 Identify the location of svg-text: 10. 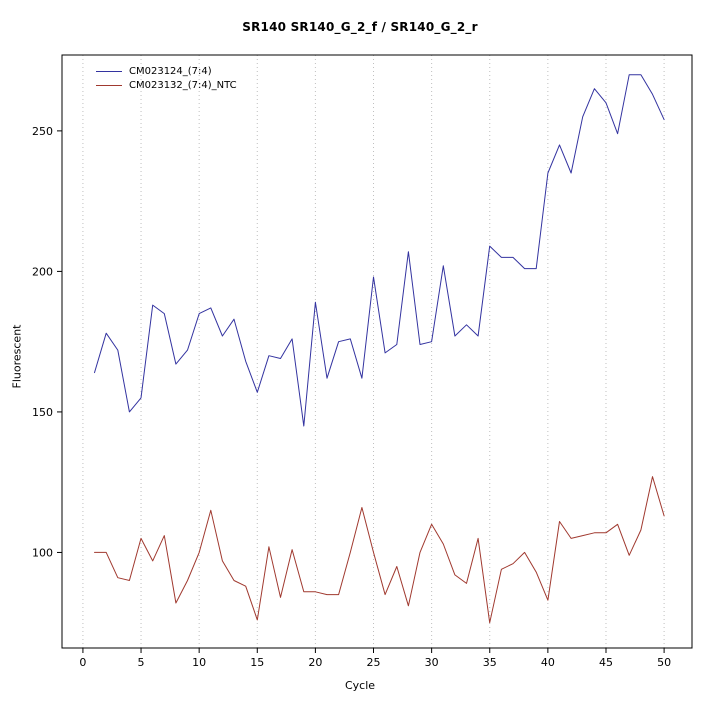
(199, 662).